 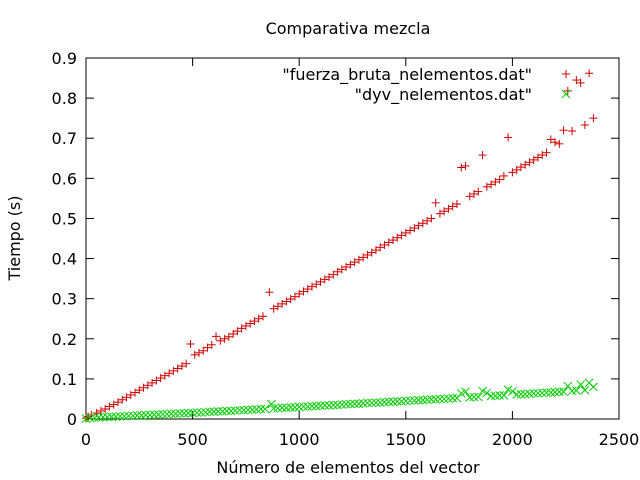 I want to click on legend-label-fuerza-bruta: "fuerza_bruta_nelementos.dat", so click(x=407, y=75).